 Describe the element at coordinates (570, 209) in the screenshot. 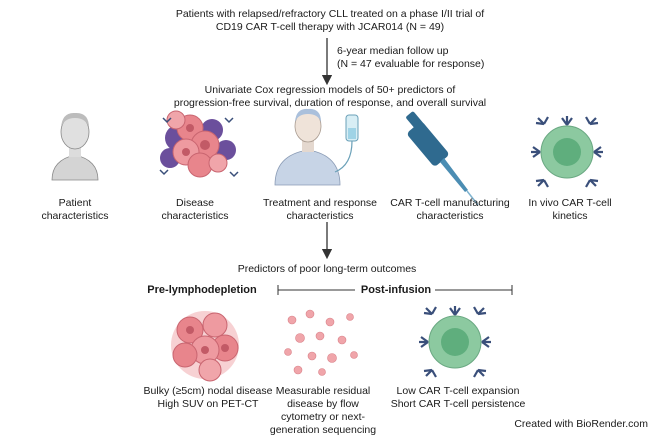

I see `category-kinetics: In vivo CAR T-cell kinetics` at that location.